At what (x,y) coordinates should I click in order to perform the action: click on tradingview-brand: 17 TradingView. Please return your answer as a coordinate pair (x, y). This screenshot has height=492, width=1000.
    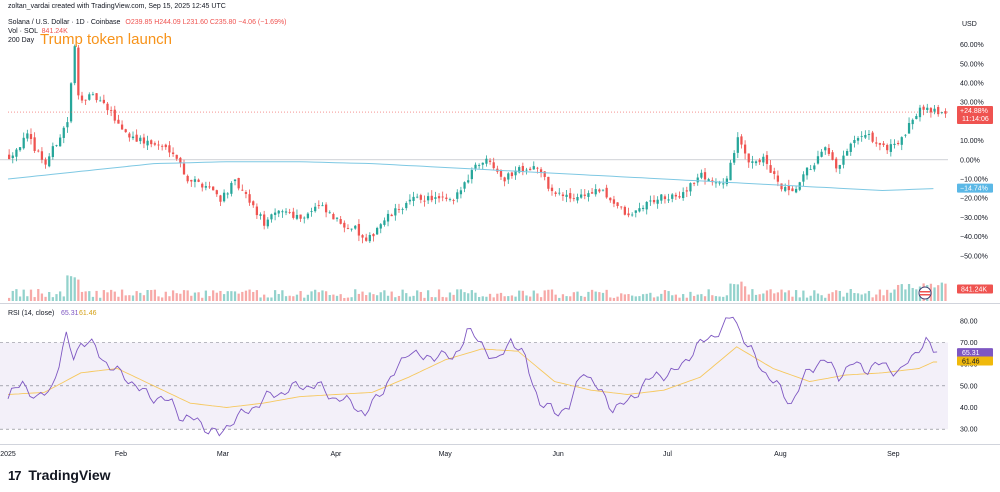
    Looking at the image, I should click on (59, 475).